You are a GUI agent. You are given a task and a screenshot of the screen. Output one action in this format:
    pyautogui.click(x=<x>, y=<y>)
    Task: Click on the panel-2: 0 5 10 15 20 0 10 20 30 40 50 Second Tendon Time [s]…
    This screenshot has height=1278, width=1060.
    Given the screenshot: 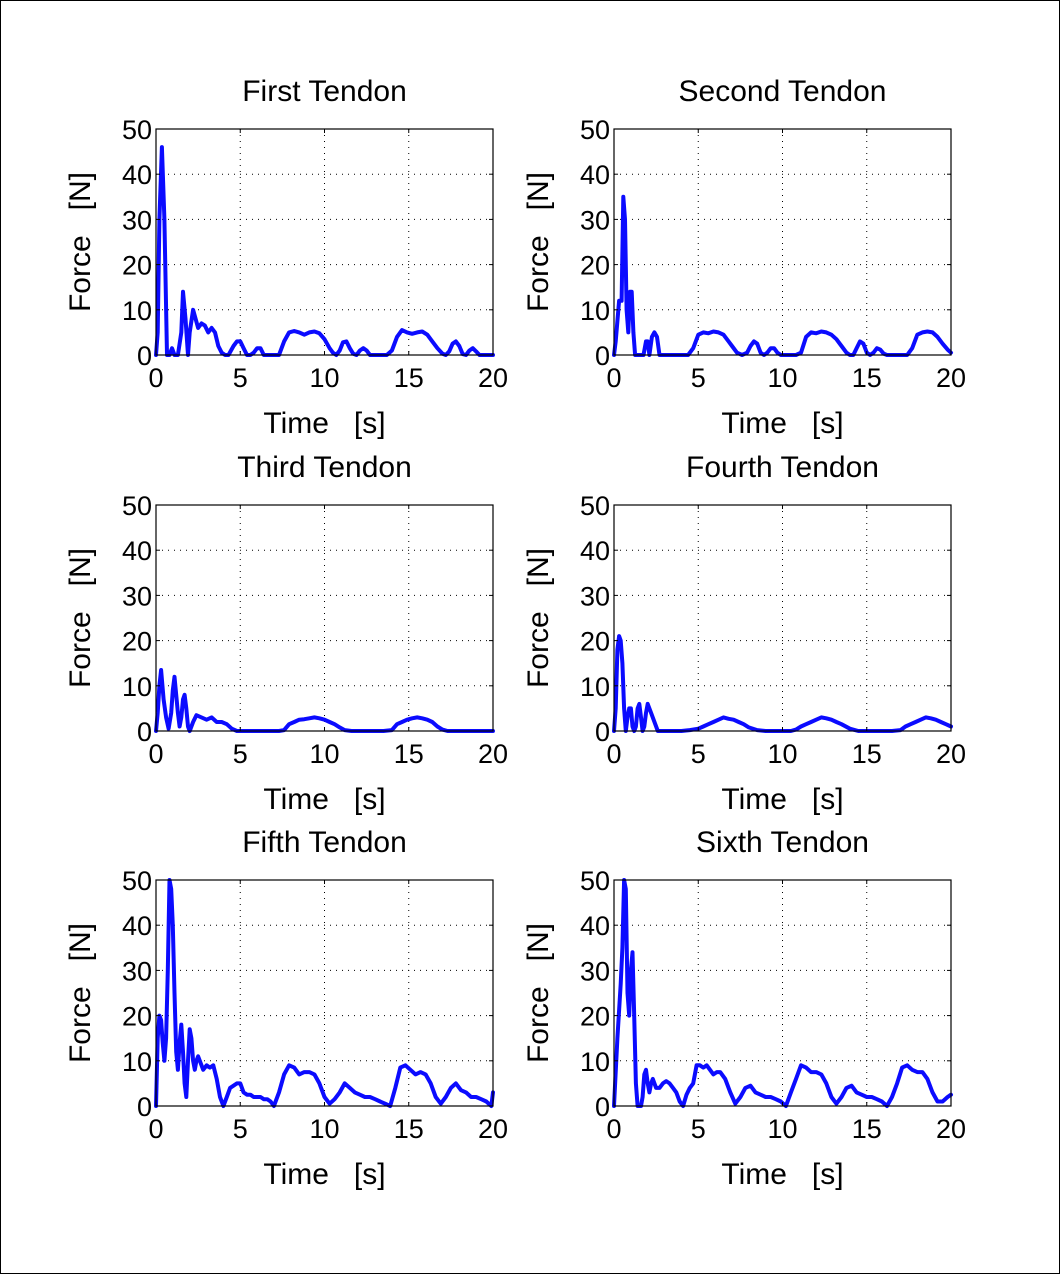 What is the action you would take?
    pyautogui.click(x=744, y=257)
    